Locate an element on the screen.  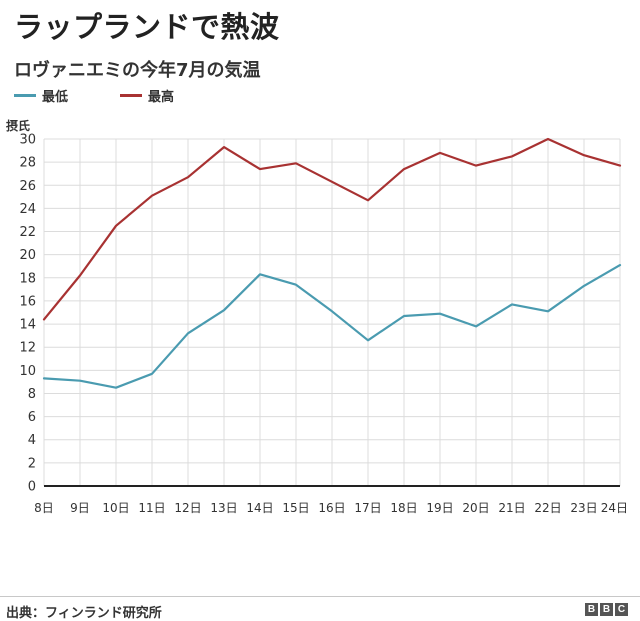
x-tick-label: 22日 is located at coordinates (547, 508).